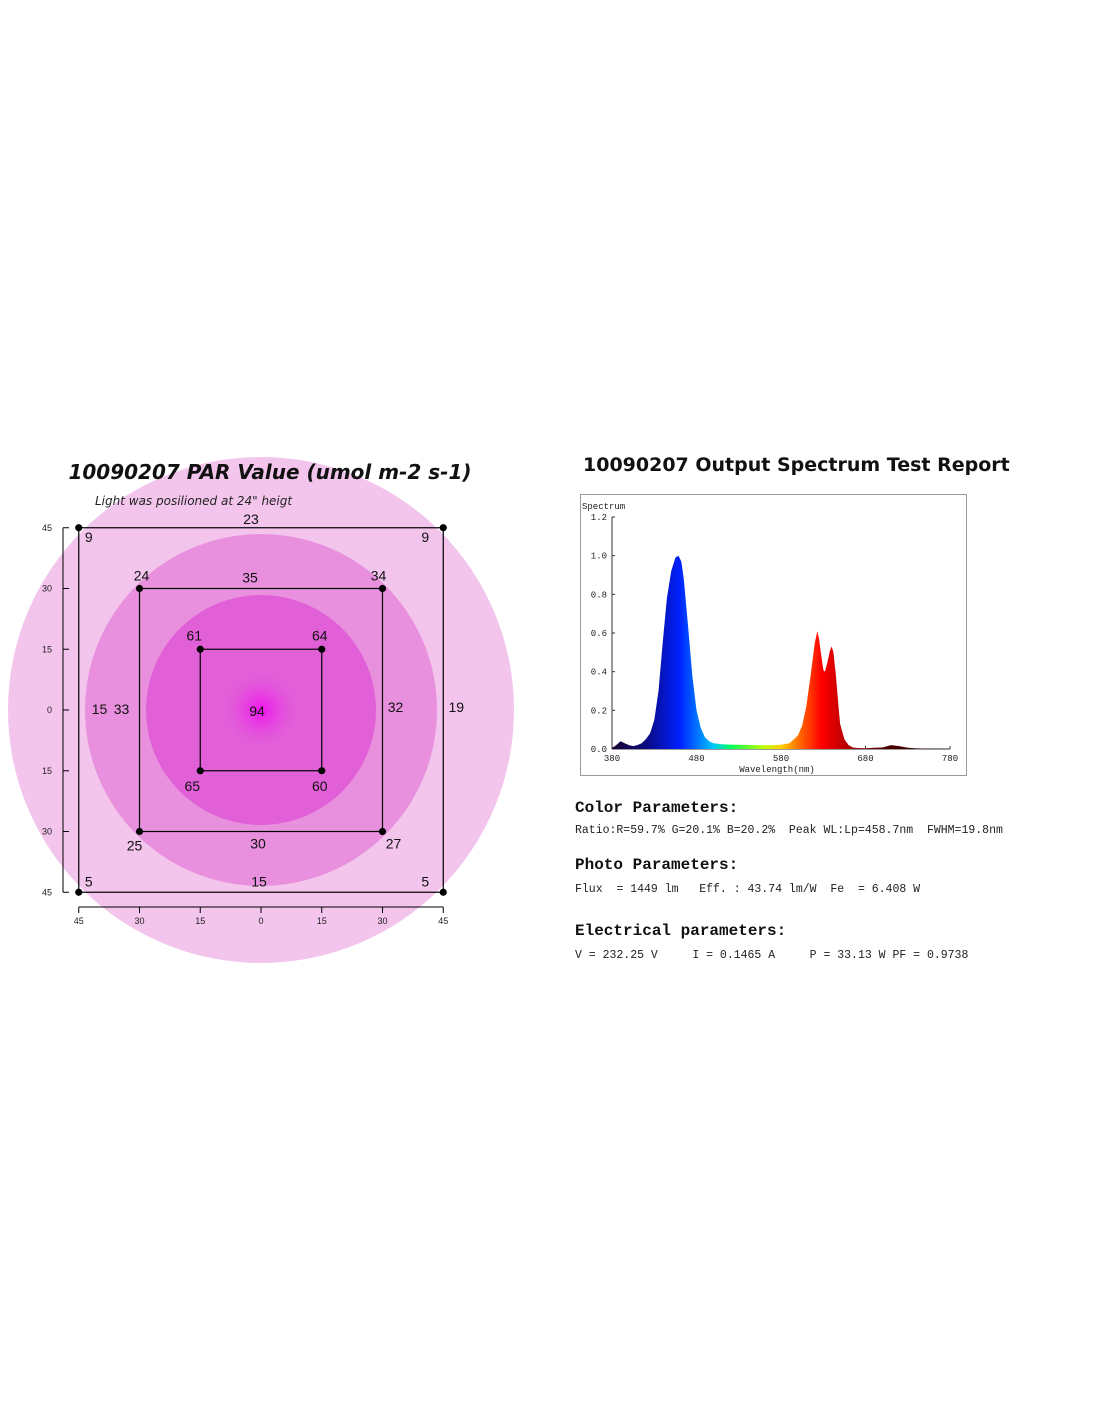  I want to click on spectrum-y-tick-label: 0.0, so click(599, 750).